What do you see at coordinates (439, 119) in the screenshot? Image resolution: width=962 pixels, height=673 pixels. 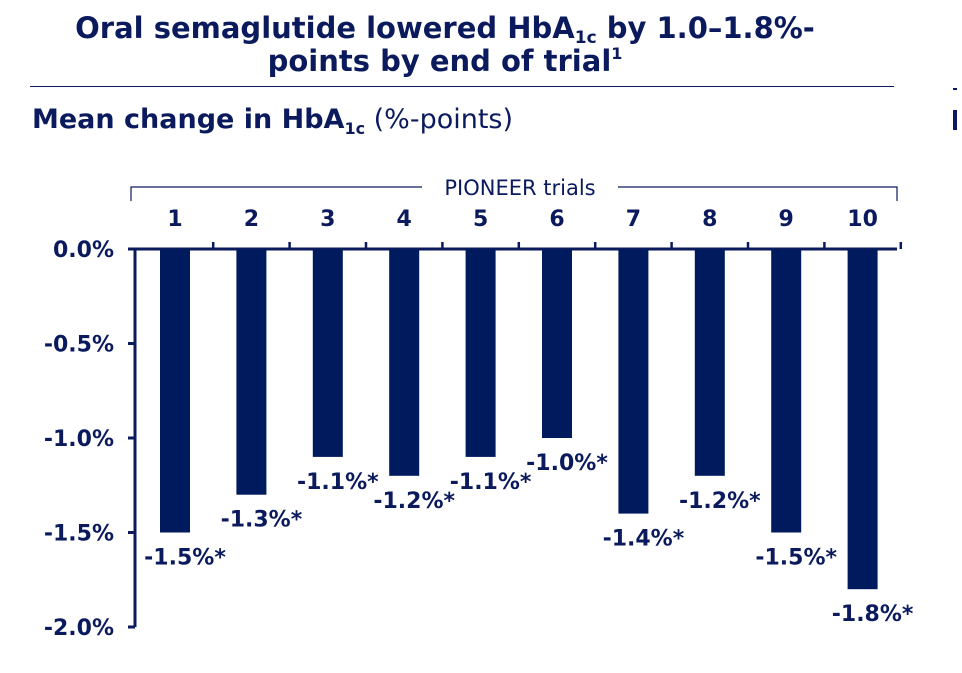 I see `subtitle-units: (%-points)` at bounding box center [439, 119].